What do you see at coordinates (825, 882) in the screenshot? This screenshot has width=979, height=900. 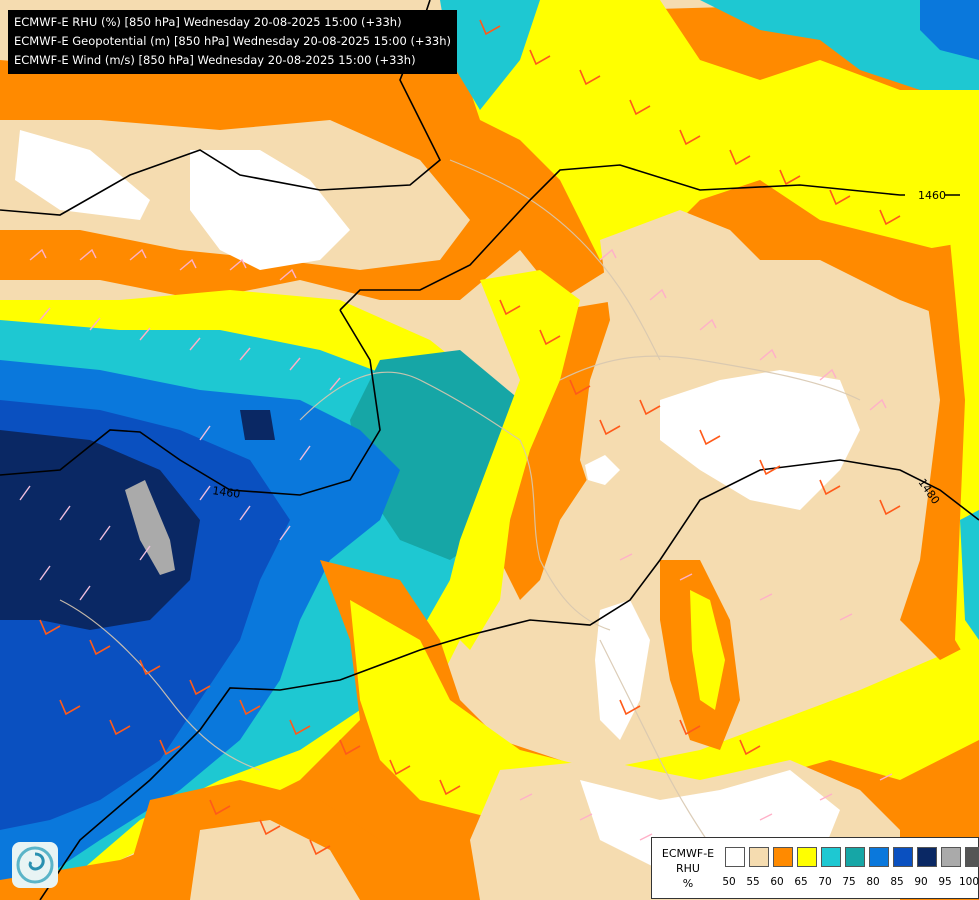 I see `legend-tick-label: 70` at bounding box center [825, 882].